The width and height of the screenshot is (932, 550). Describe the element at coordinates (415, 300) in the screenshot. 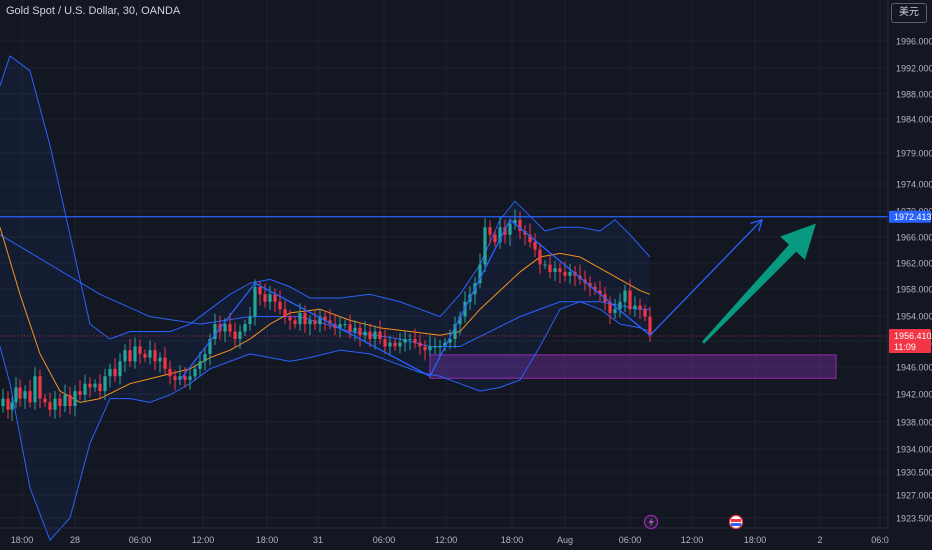

I see `zigzag-line` at that location.